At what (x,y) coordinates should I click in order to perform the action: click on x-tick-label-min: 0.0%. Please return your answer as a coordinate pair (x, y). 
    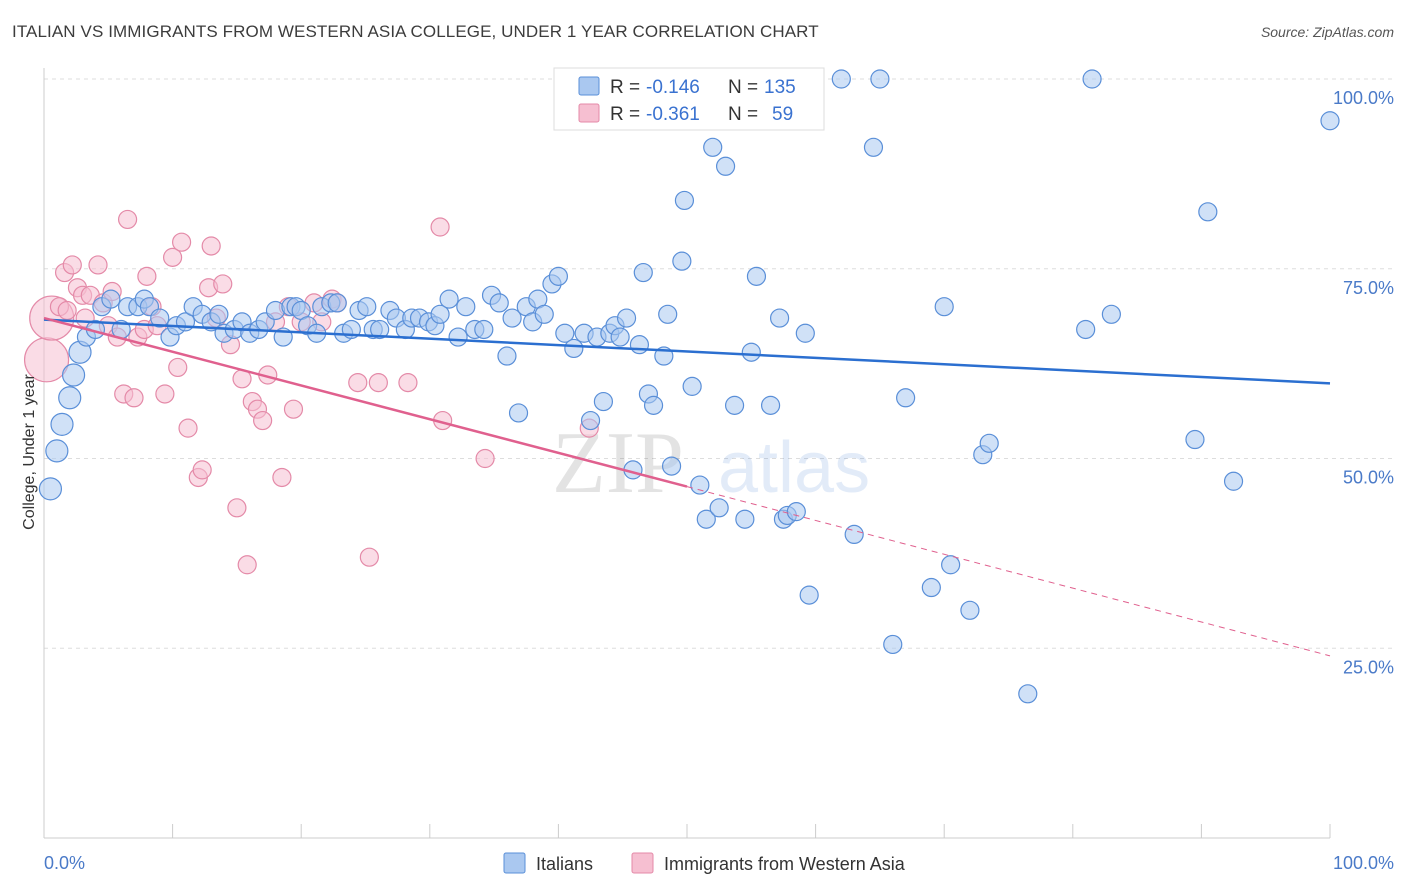
    Looking at the image, I should click on (64, 863).